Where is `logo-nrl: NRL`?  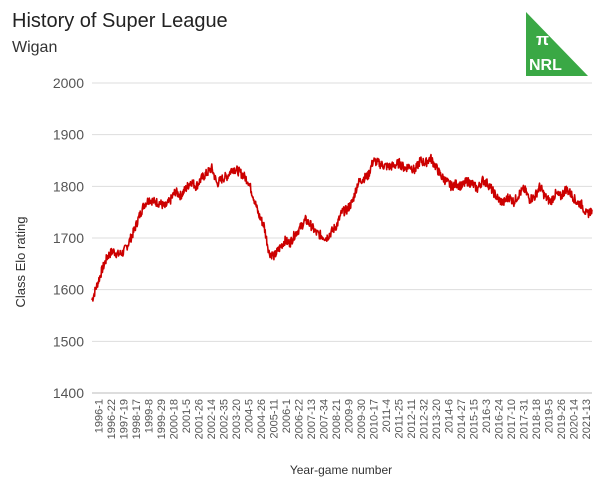 logo-nrl: NRL is located at coordinates (545, 65).